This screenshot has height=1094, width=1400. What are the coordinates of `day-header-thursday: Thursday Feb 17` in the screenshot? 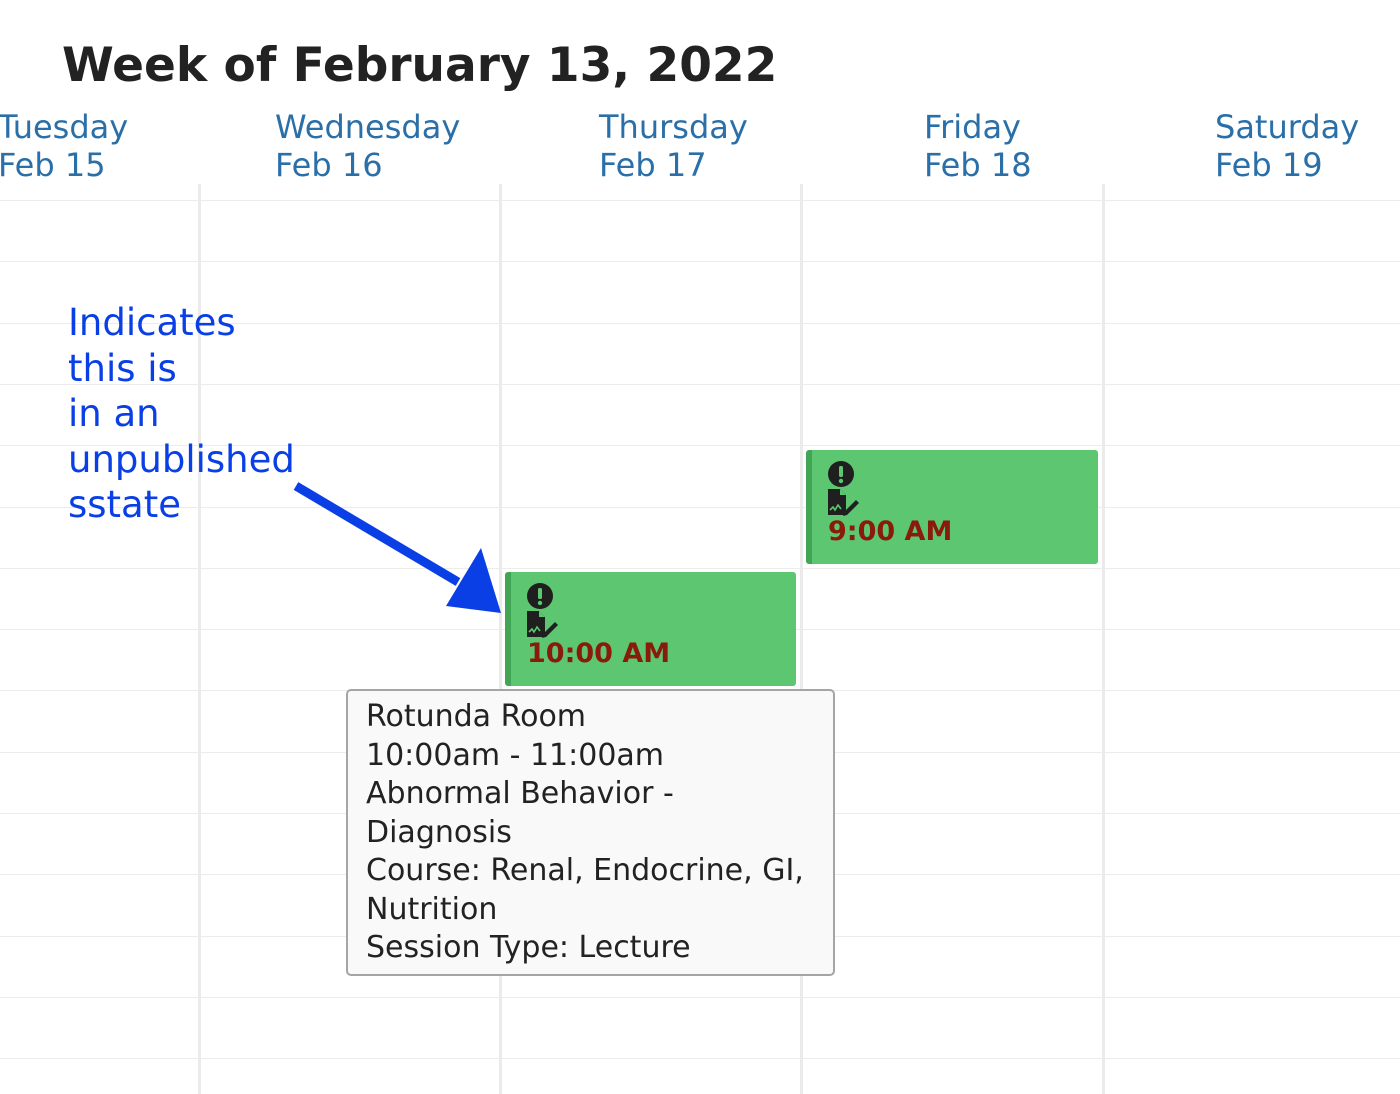 It's located at (673, 146).